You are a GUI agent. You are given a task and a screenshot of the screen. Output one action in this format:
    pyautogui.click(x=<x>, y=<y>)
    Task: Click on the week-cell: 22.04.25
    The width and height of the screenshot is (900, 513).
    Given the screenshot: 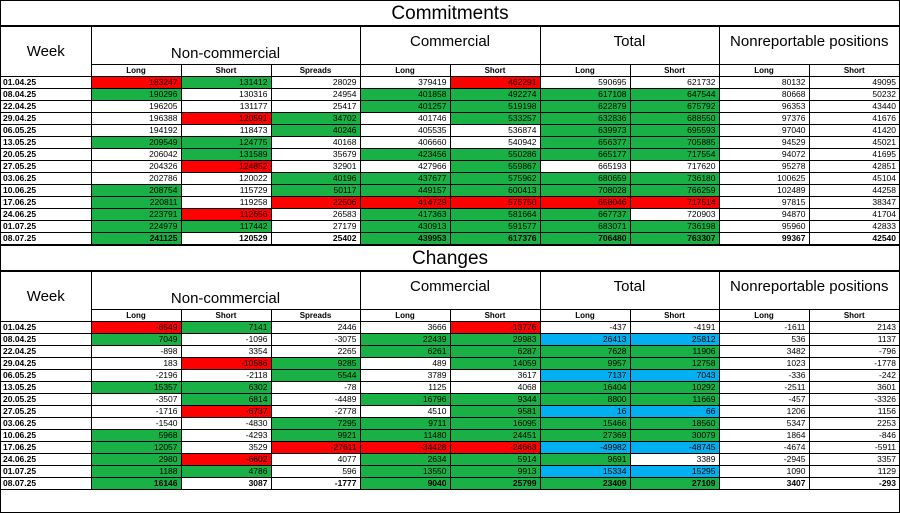 What is the action you would take?
    pyautogui.click(x=46, y=351)
    